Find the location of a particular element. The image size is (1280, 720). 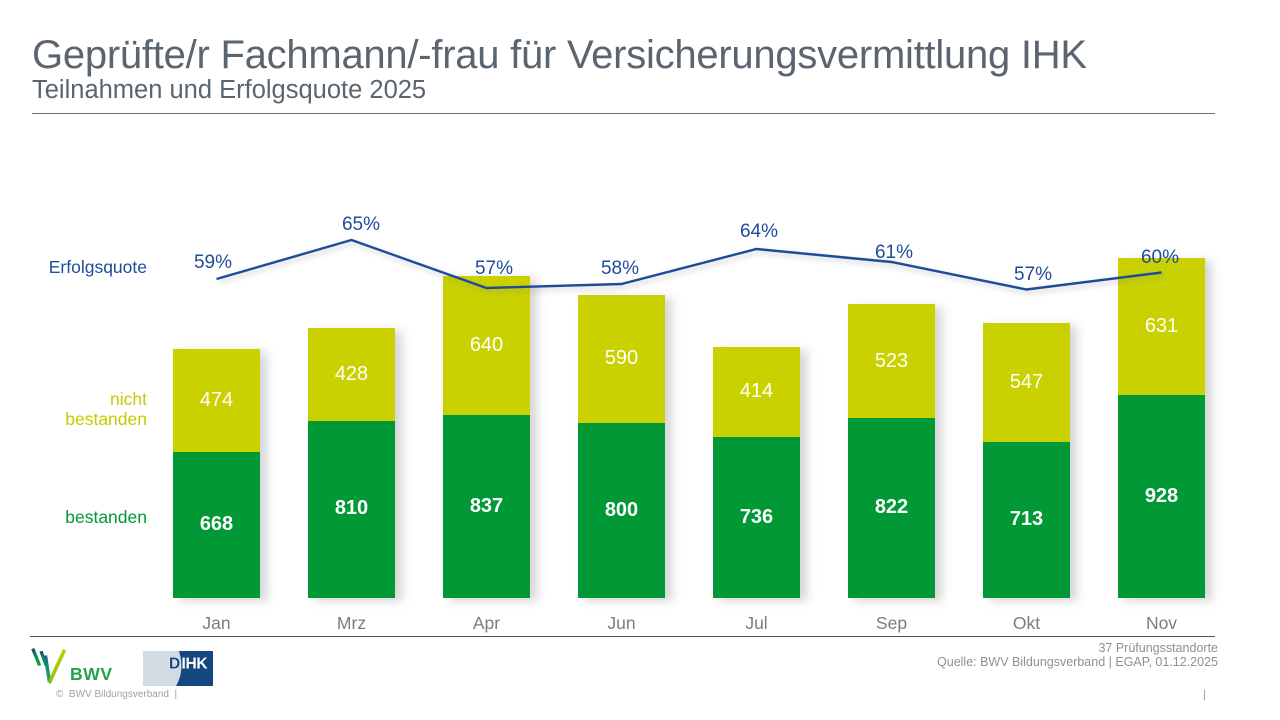

svg-text: D is located at coordinates (174, 664).